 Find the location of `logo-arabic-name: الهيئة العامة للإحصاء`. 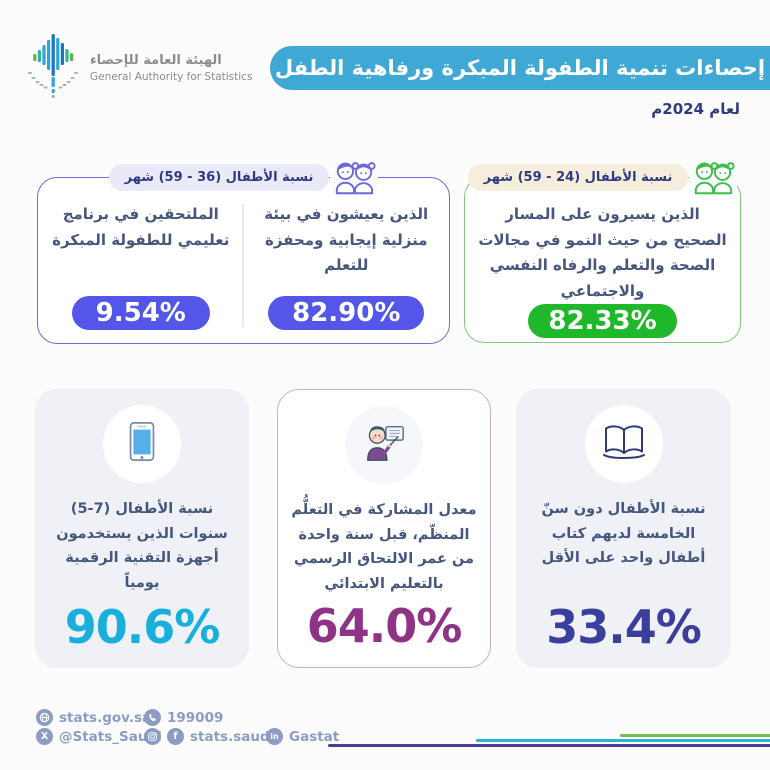

logo-arabic-name: الهيئة العامة للإحصاء is located at coordinates (156, 60).